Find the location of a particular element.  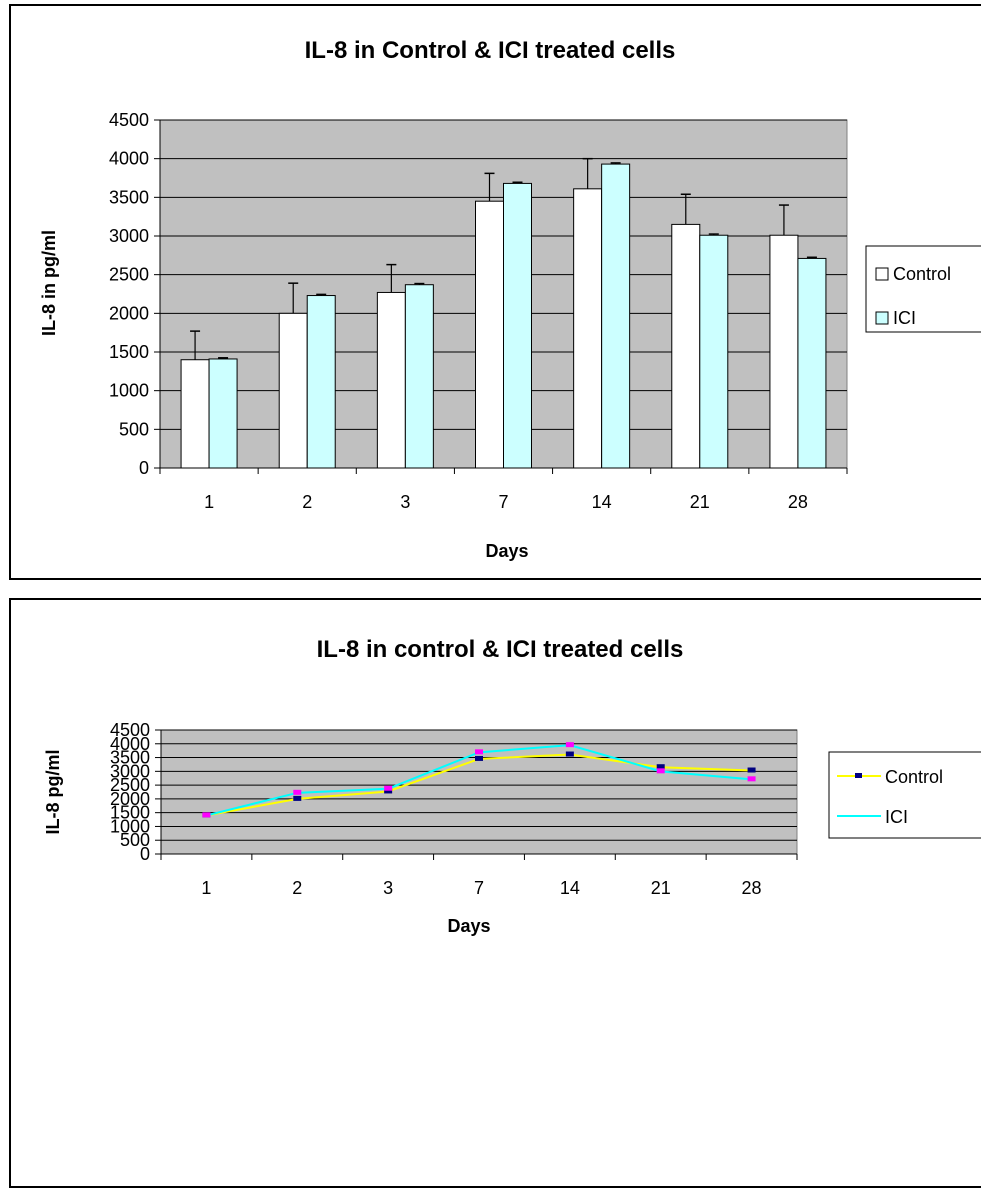

y-axis-title: IL-8 pg/ml is located at coordinates (53, 792).